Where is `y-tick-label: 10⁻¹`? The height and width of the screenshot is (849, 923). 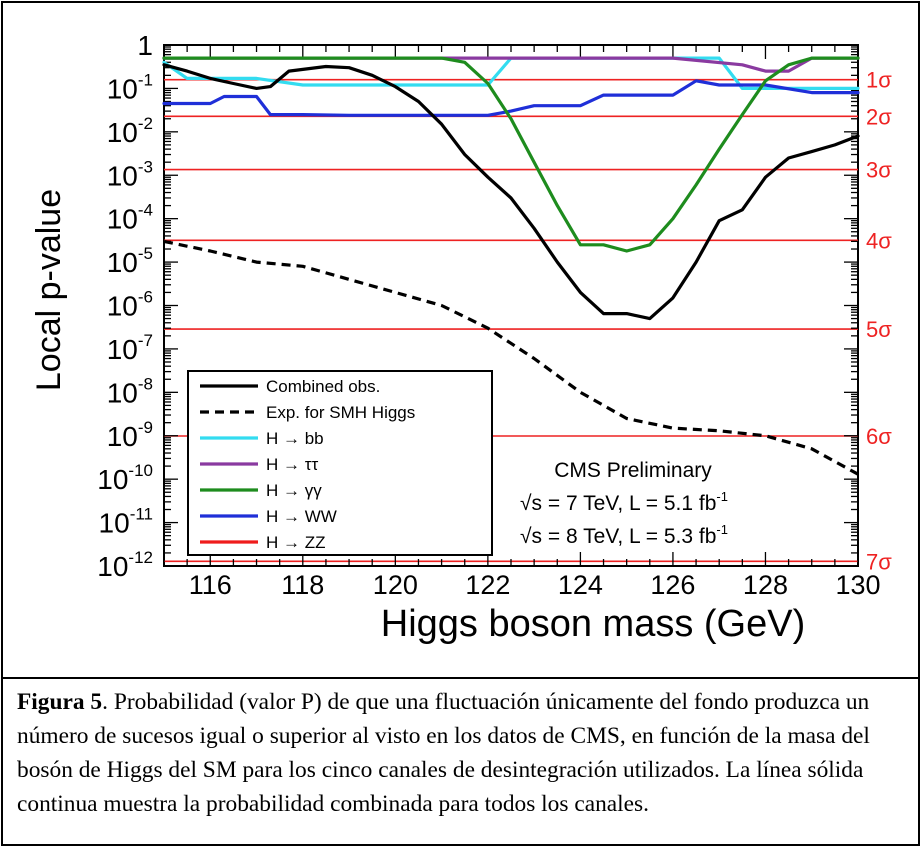 y-tick-label: 10⁻¹ is located at coordinates (130, 87).